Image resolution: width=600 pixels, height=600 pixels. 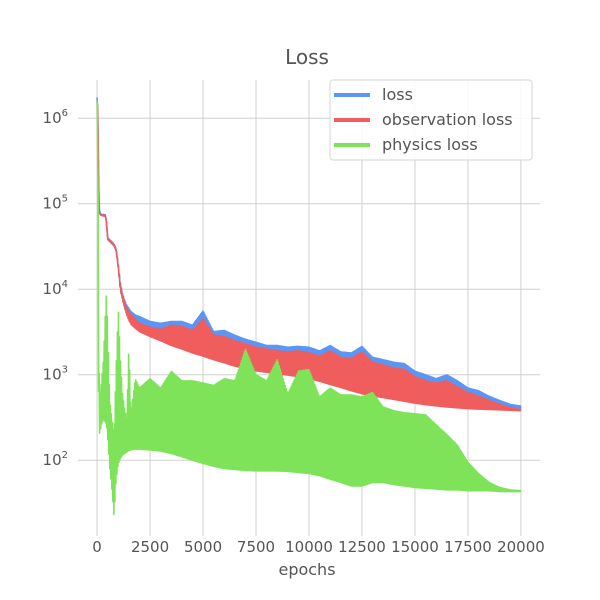 I want to click on y-axis-ticks: 10² 10³ 10⁴ 10⁵ 10⁶, so click(x=55, y=288).